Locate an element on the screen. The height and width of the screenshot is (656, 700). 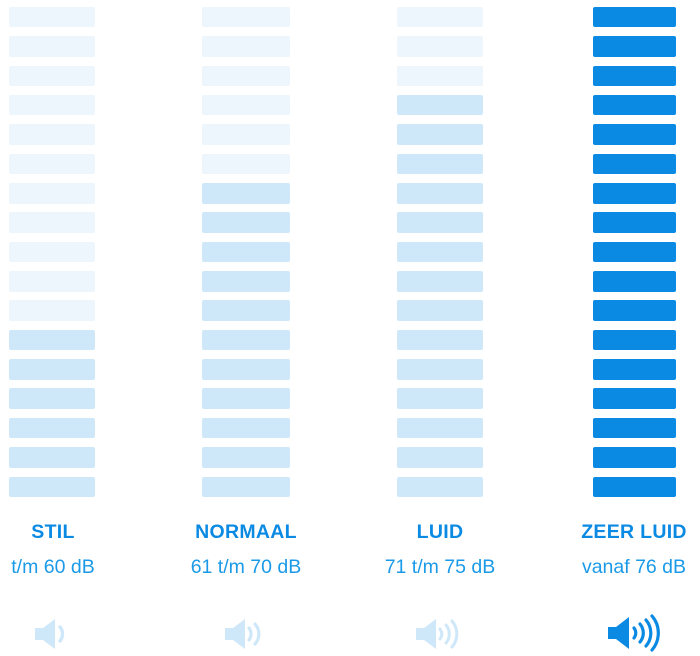
category-range-value-stil: t/m 60 dB is located at coordinates (53, 567).